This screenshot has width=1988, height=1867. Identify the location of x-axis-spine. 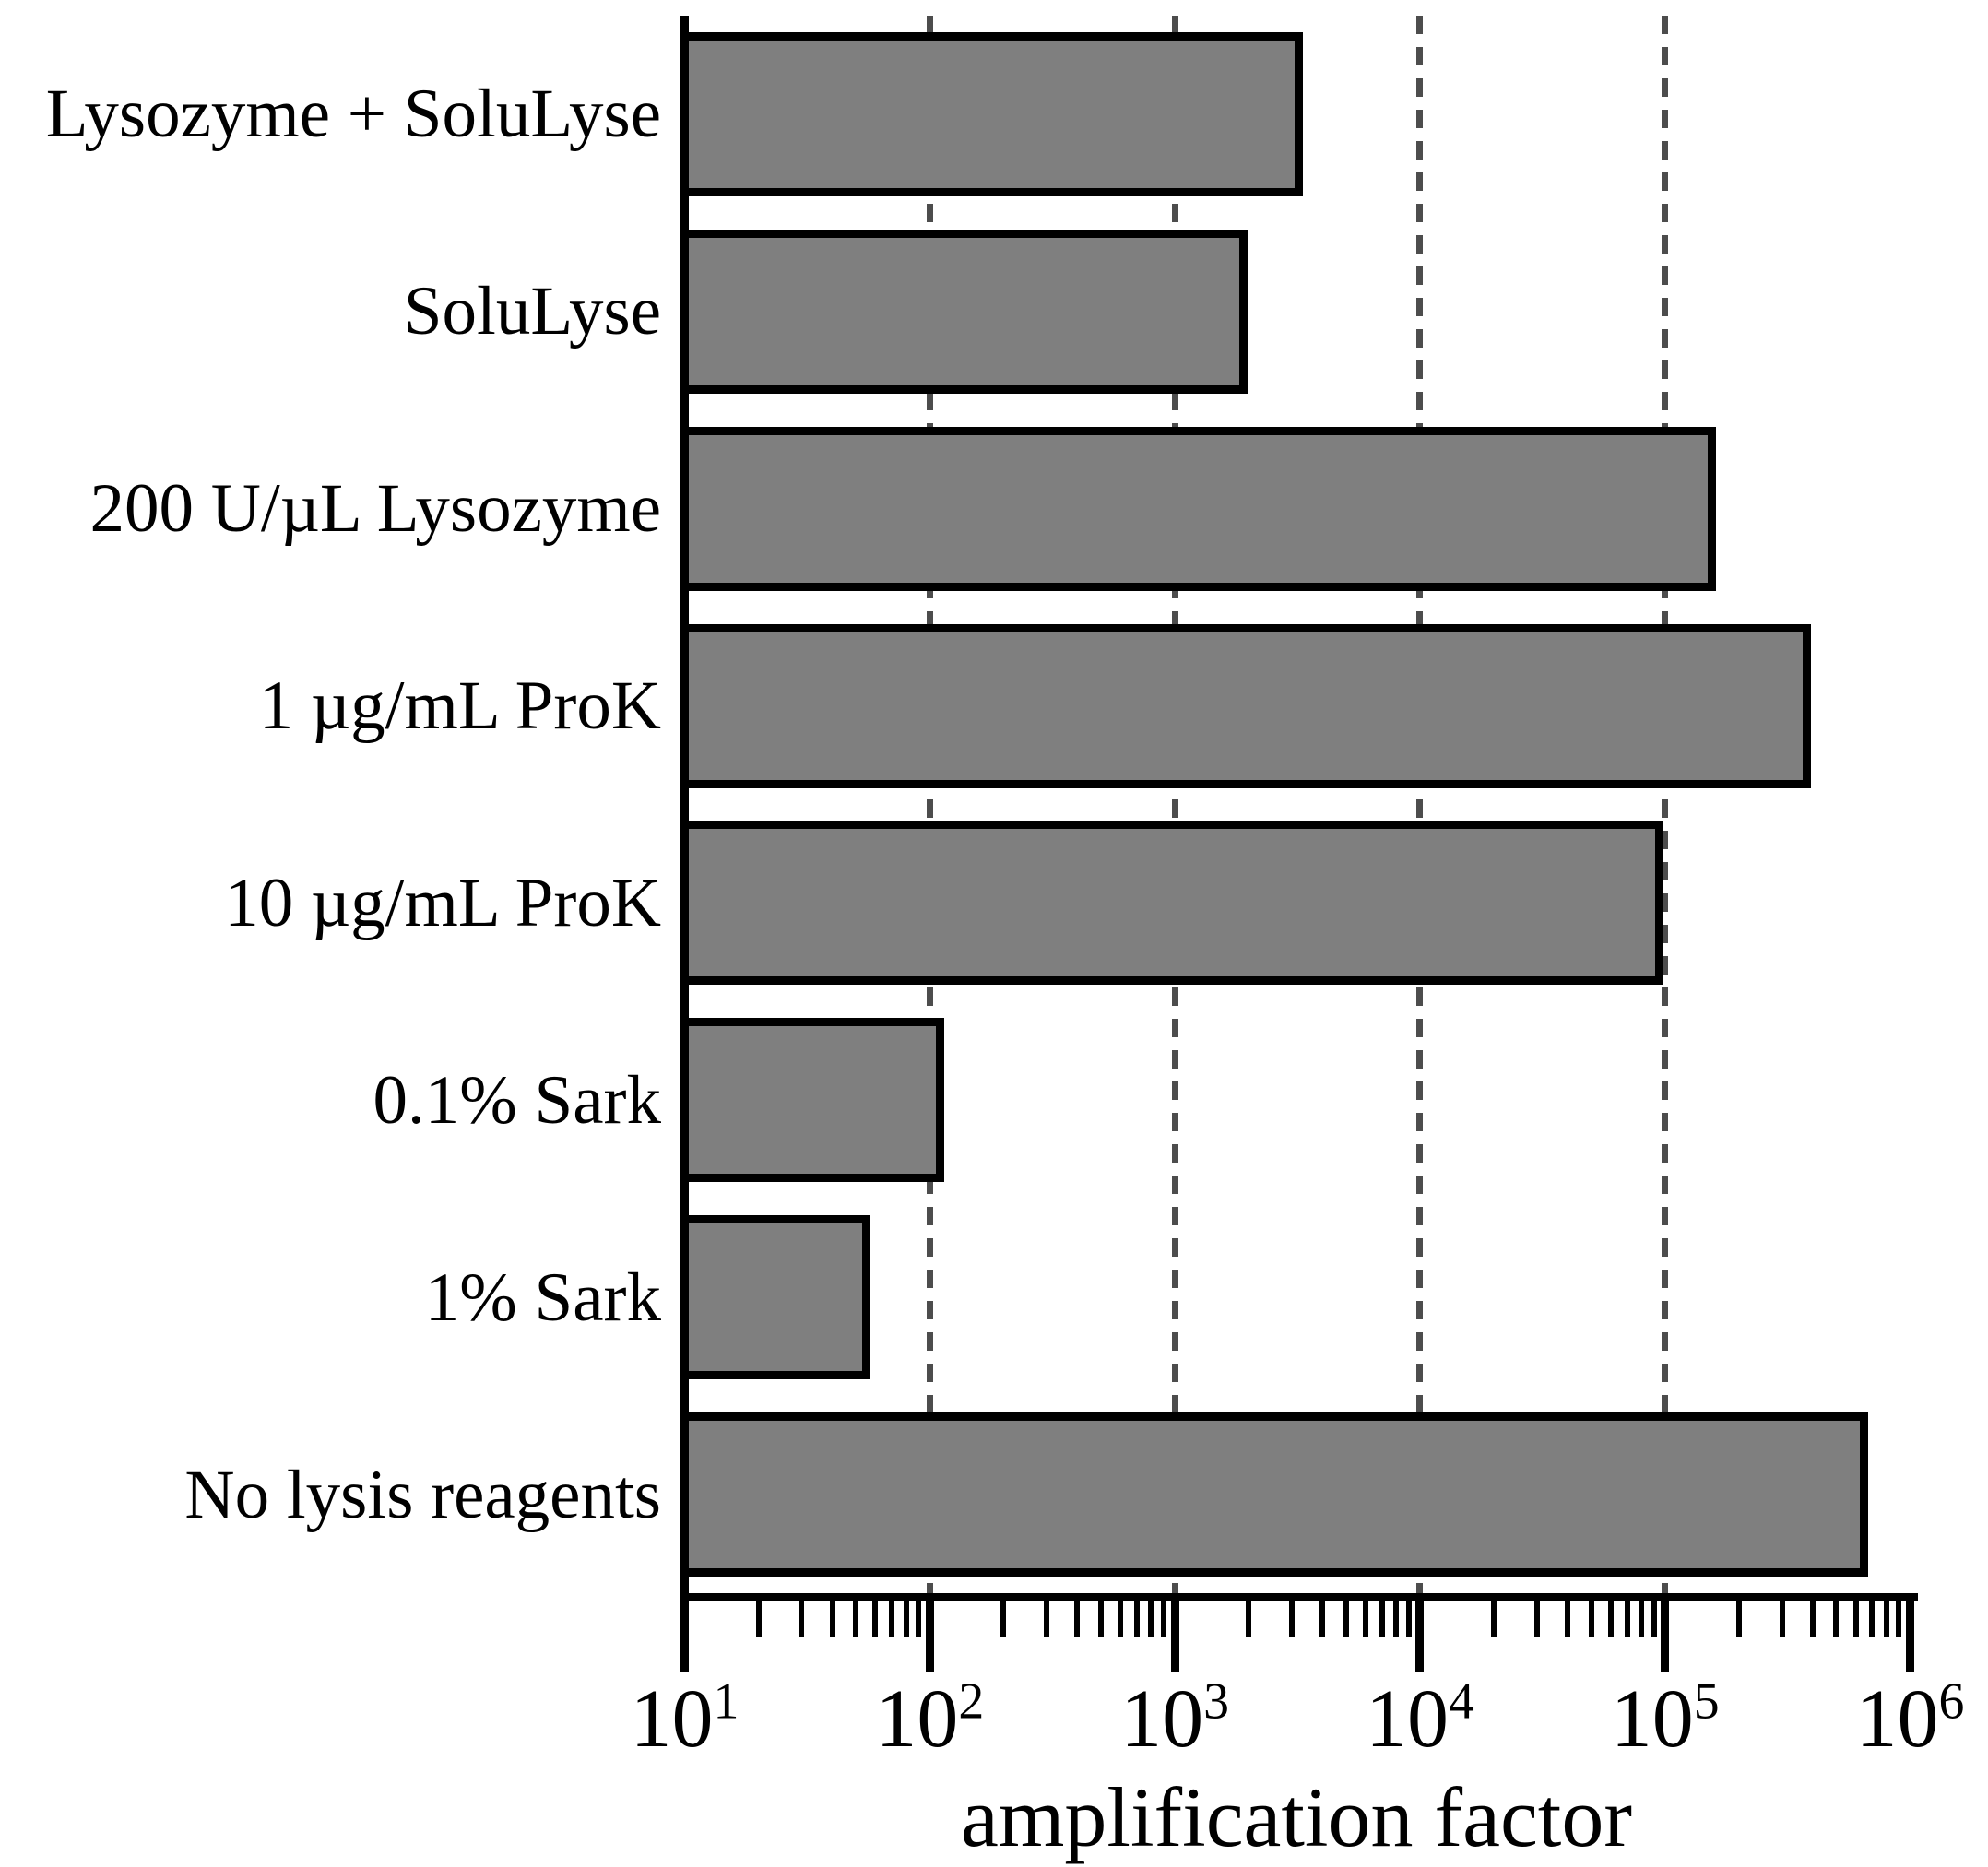
(1299, 1597).